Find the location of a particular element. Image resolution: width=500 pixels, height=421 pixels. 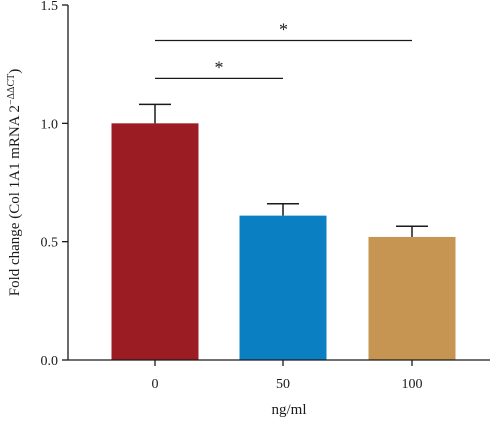

y-tick-label: 1.5 is located at coordinates (50, 7).